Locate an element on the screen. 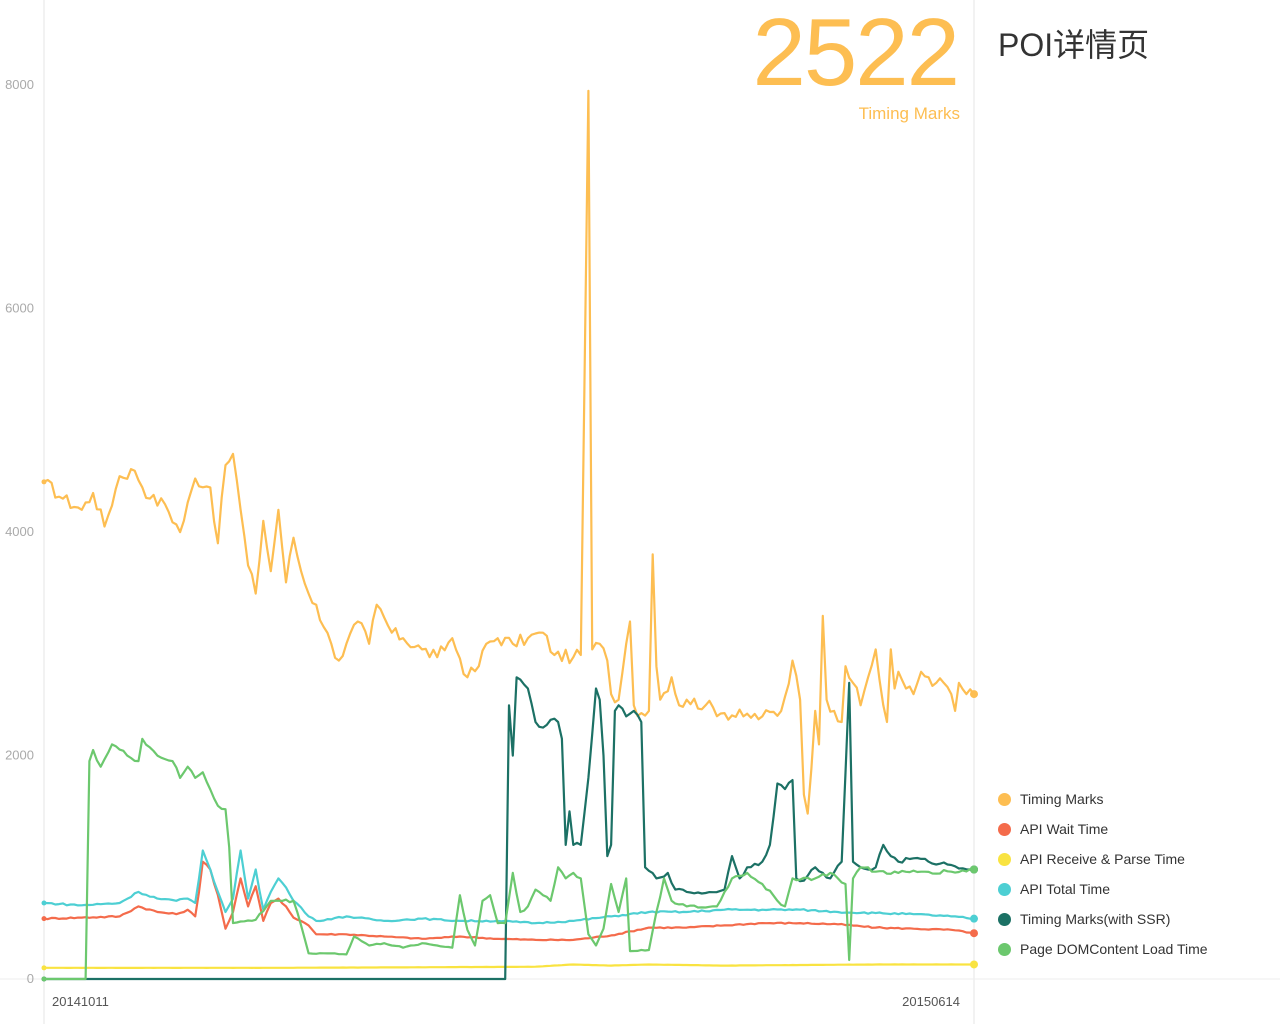 Image resolution: width=1280 pixels, height=1024 pixels. y-tick-label: 8000 is located at coordinates (19, 84).